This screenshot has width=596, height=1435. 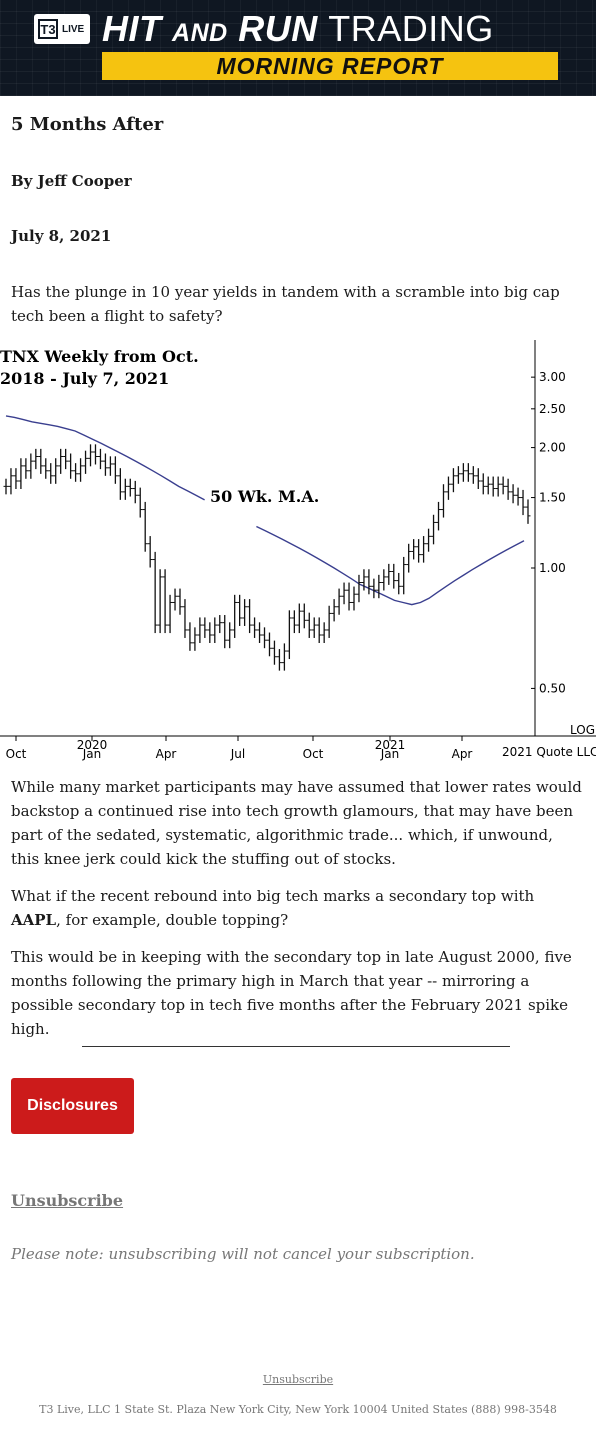 What do you see at coordinates (264, 496) in the screenshot?
I see `chart-ma-annotation: 50 Wk. M.A.` at bounding box center [264, 496].